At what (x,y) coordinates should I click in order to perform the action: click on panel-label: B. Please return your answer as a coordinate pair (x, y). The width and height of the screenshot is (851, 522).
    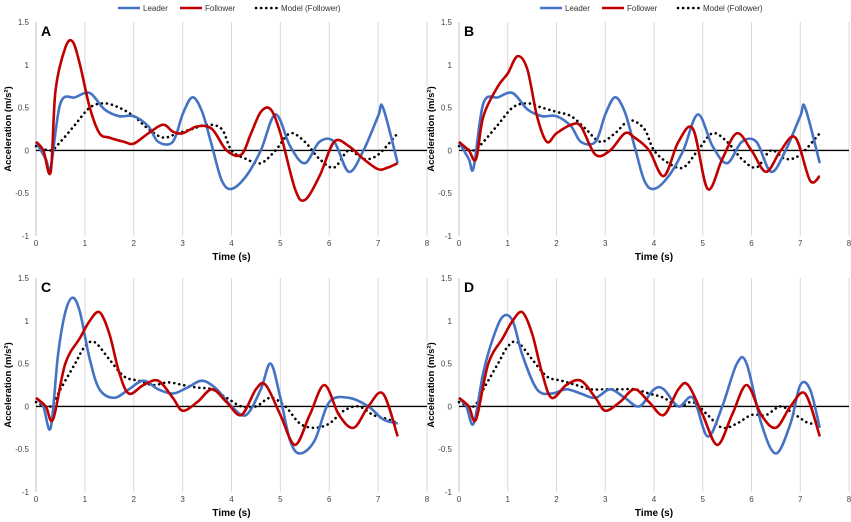
    Looking at the image, I should click on (469, 31).